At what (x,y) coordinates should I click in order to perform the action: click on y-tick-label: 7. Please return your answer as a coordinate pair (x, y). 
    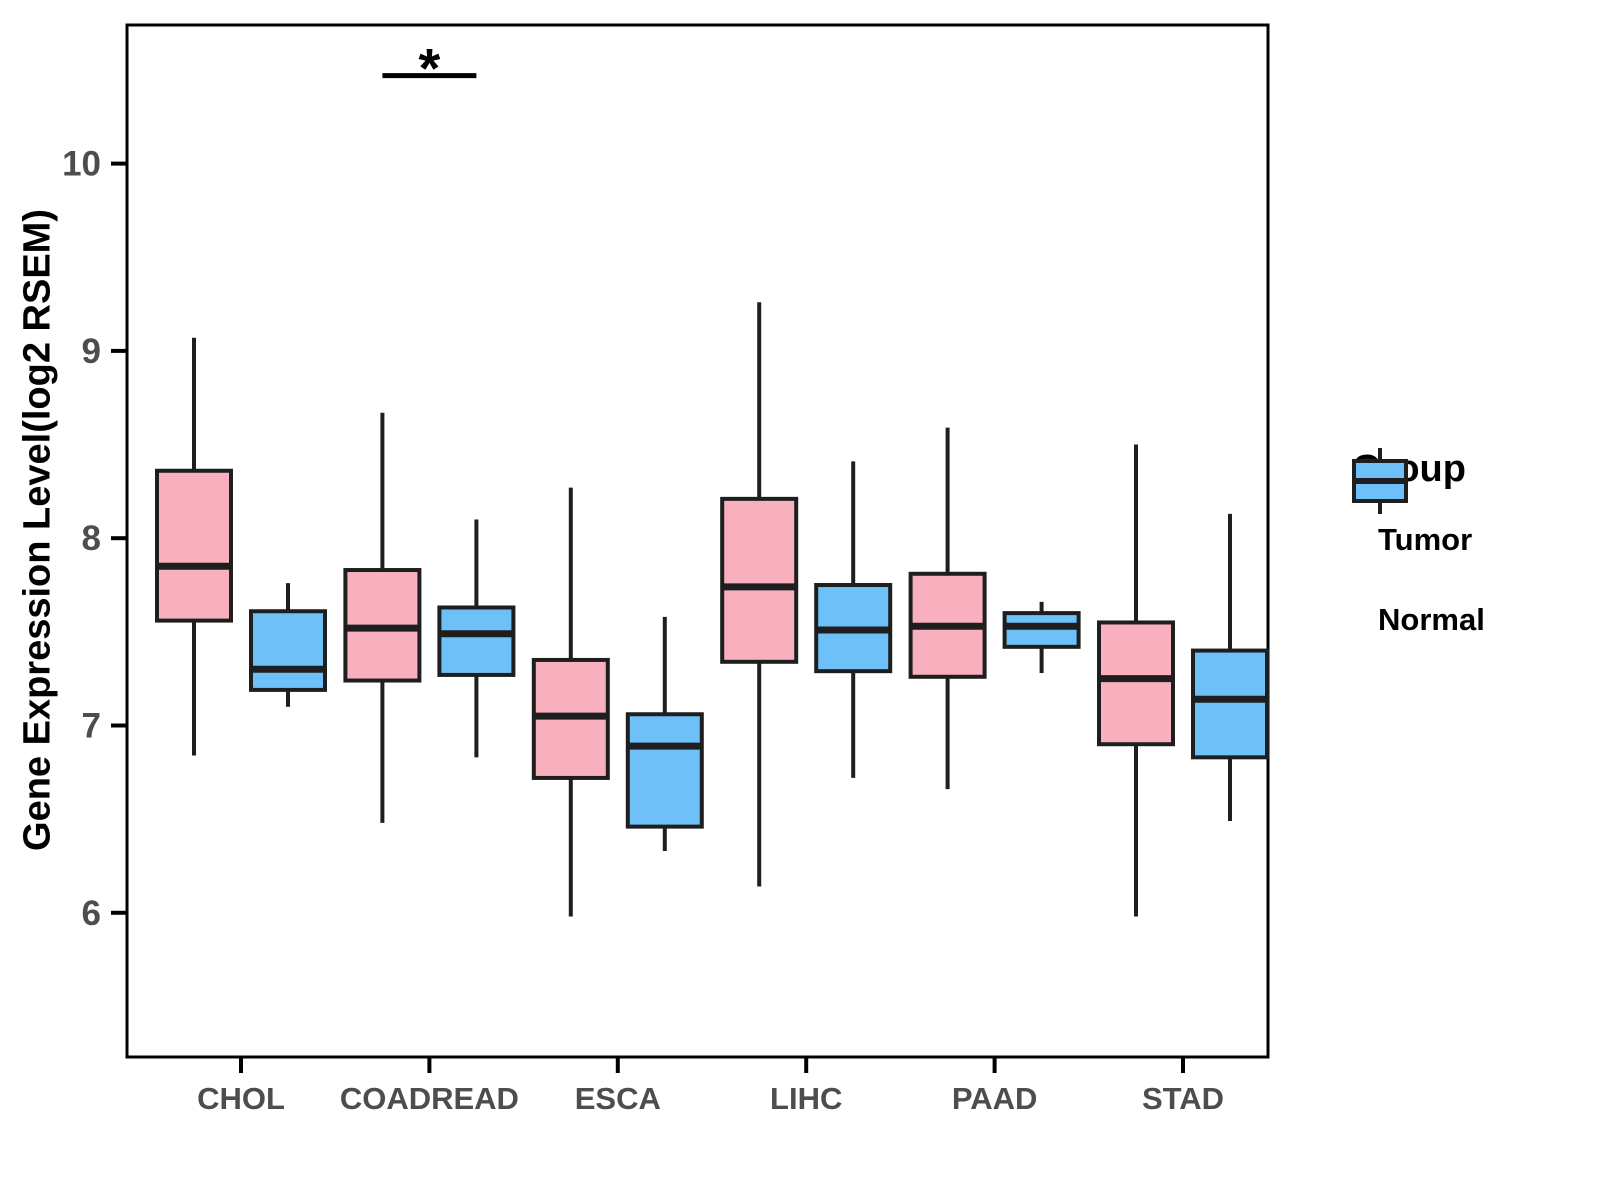
    Looking at the image, I should click on (91, 725).